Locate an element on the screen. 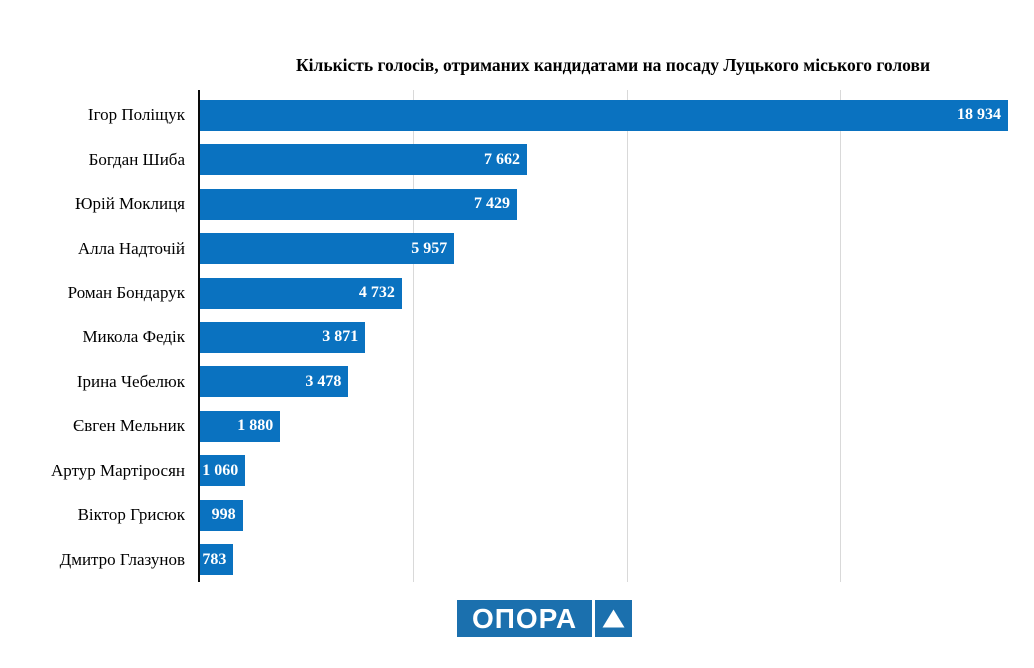 The image size is (1034, 668). category-label: Євген Мельник is located at coordinates (128, 426).